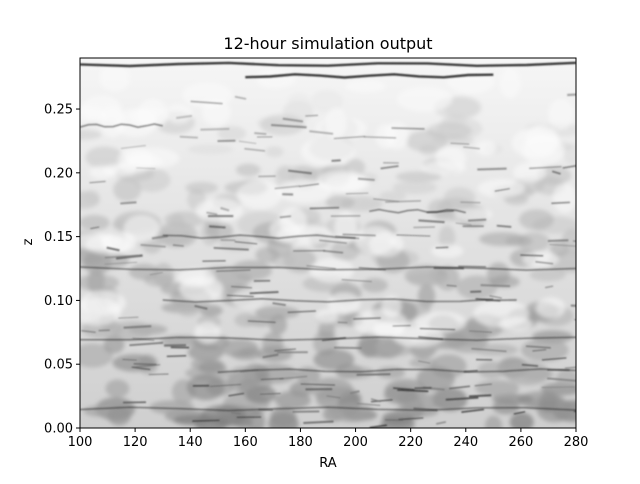 The image size is (640, 484). What do you see at coordinates (28, 241) in the screenshot?
I see `y-axis-label: z` at bounding box center [28, 241].